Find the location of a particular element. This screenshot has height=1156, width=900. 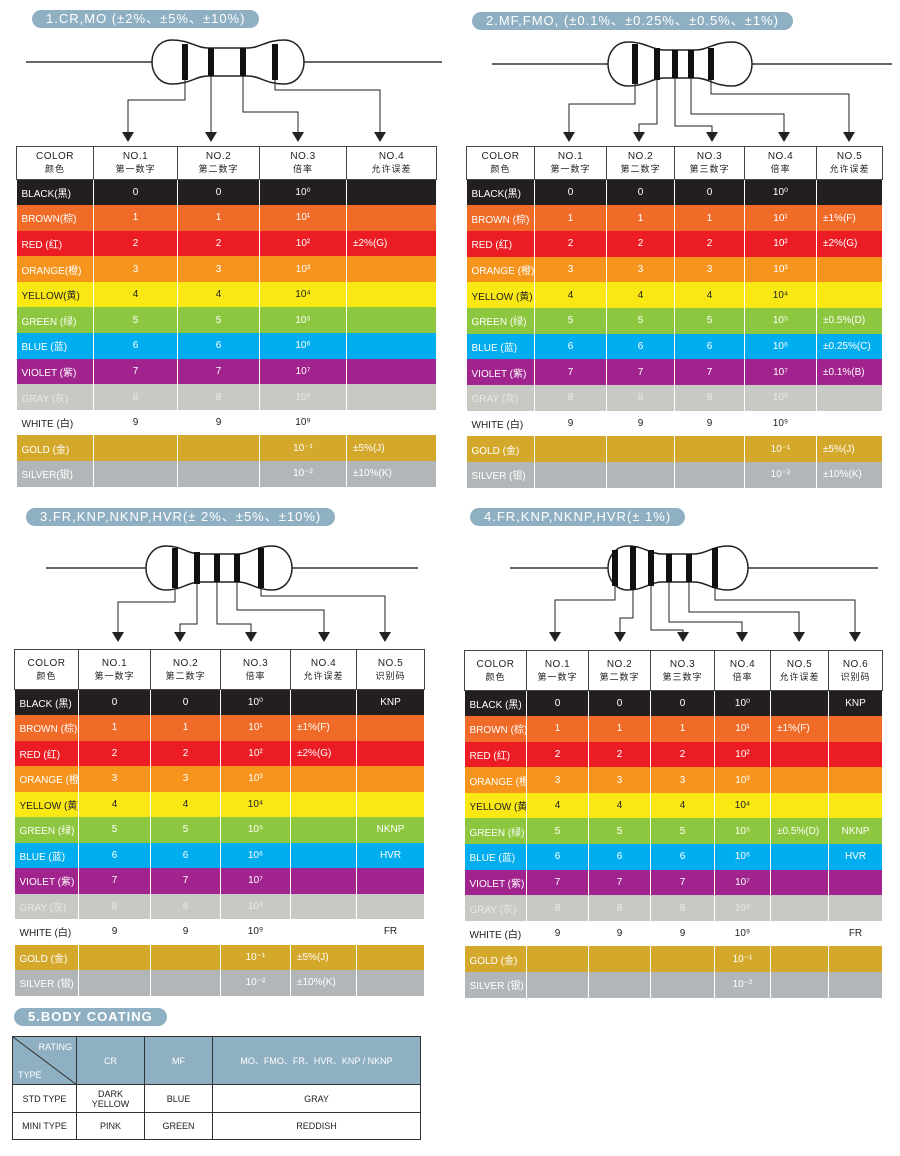

column-header: NO.1 第一数字 is located at coordinates (557, 670).